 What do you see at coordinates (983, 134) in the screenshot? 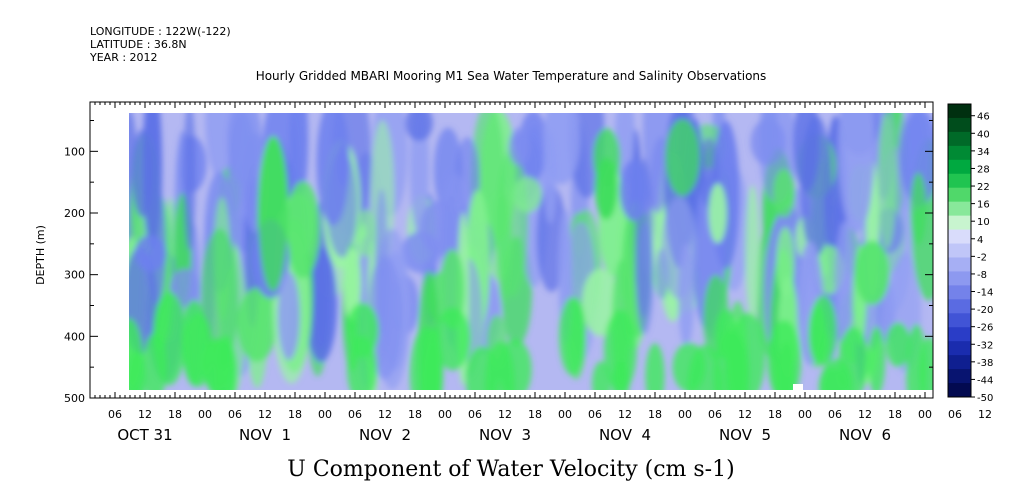
I see `colorbar-label: 40` at bounding box center [983, 134].